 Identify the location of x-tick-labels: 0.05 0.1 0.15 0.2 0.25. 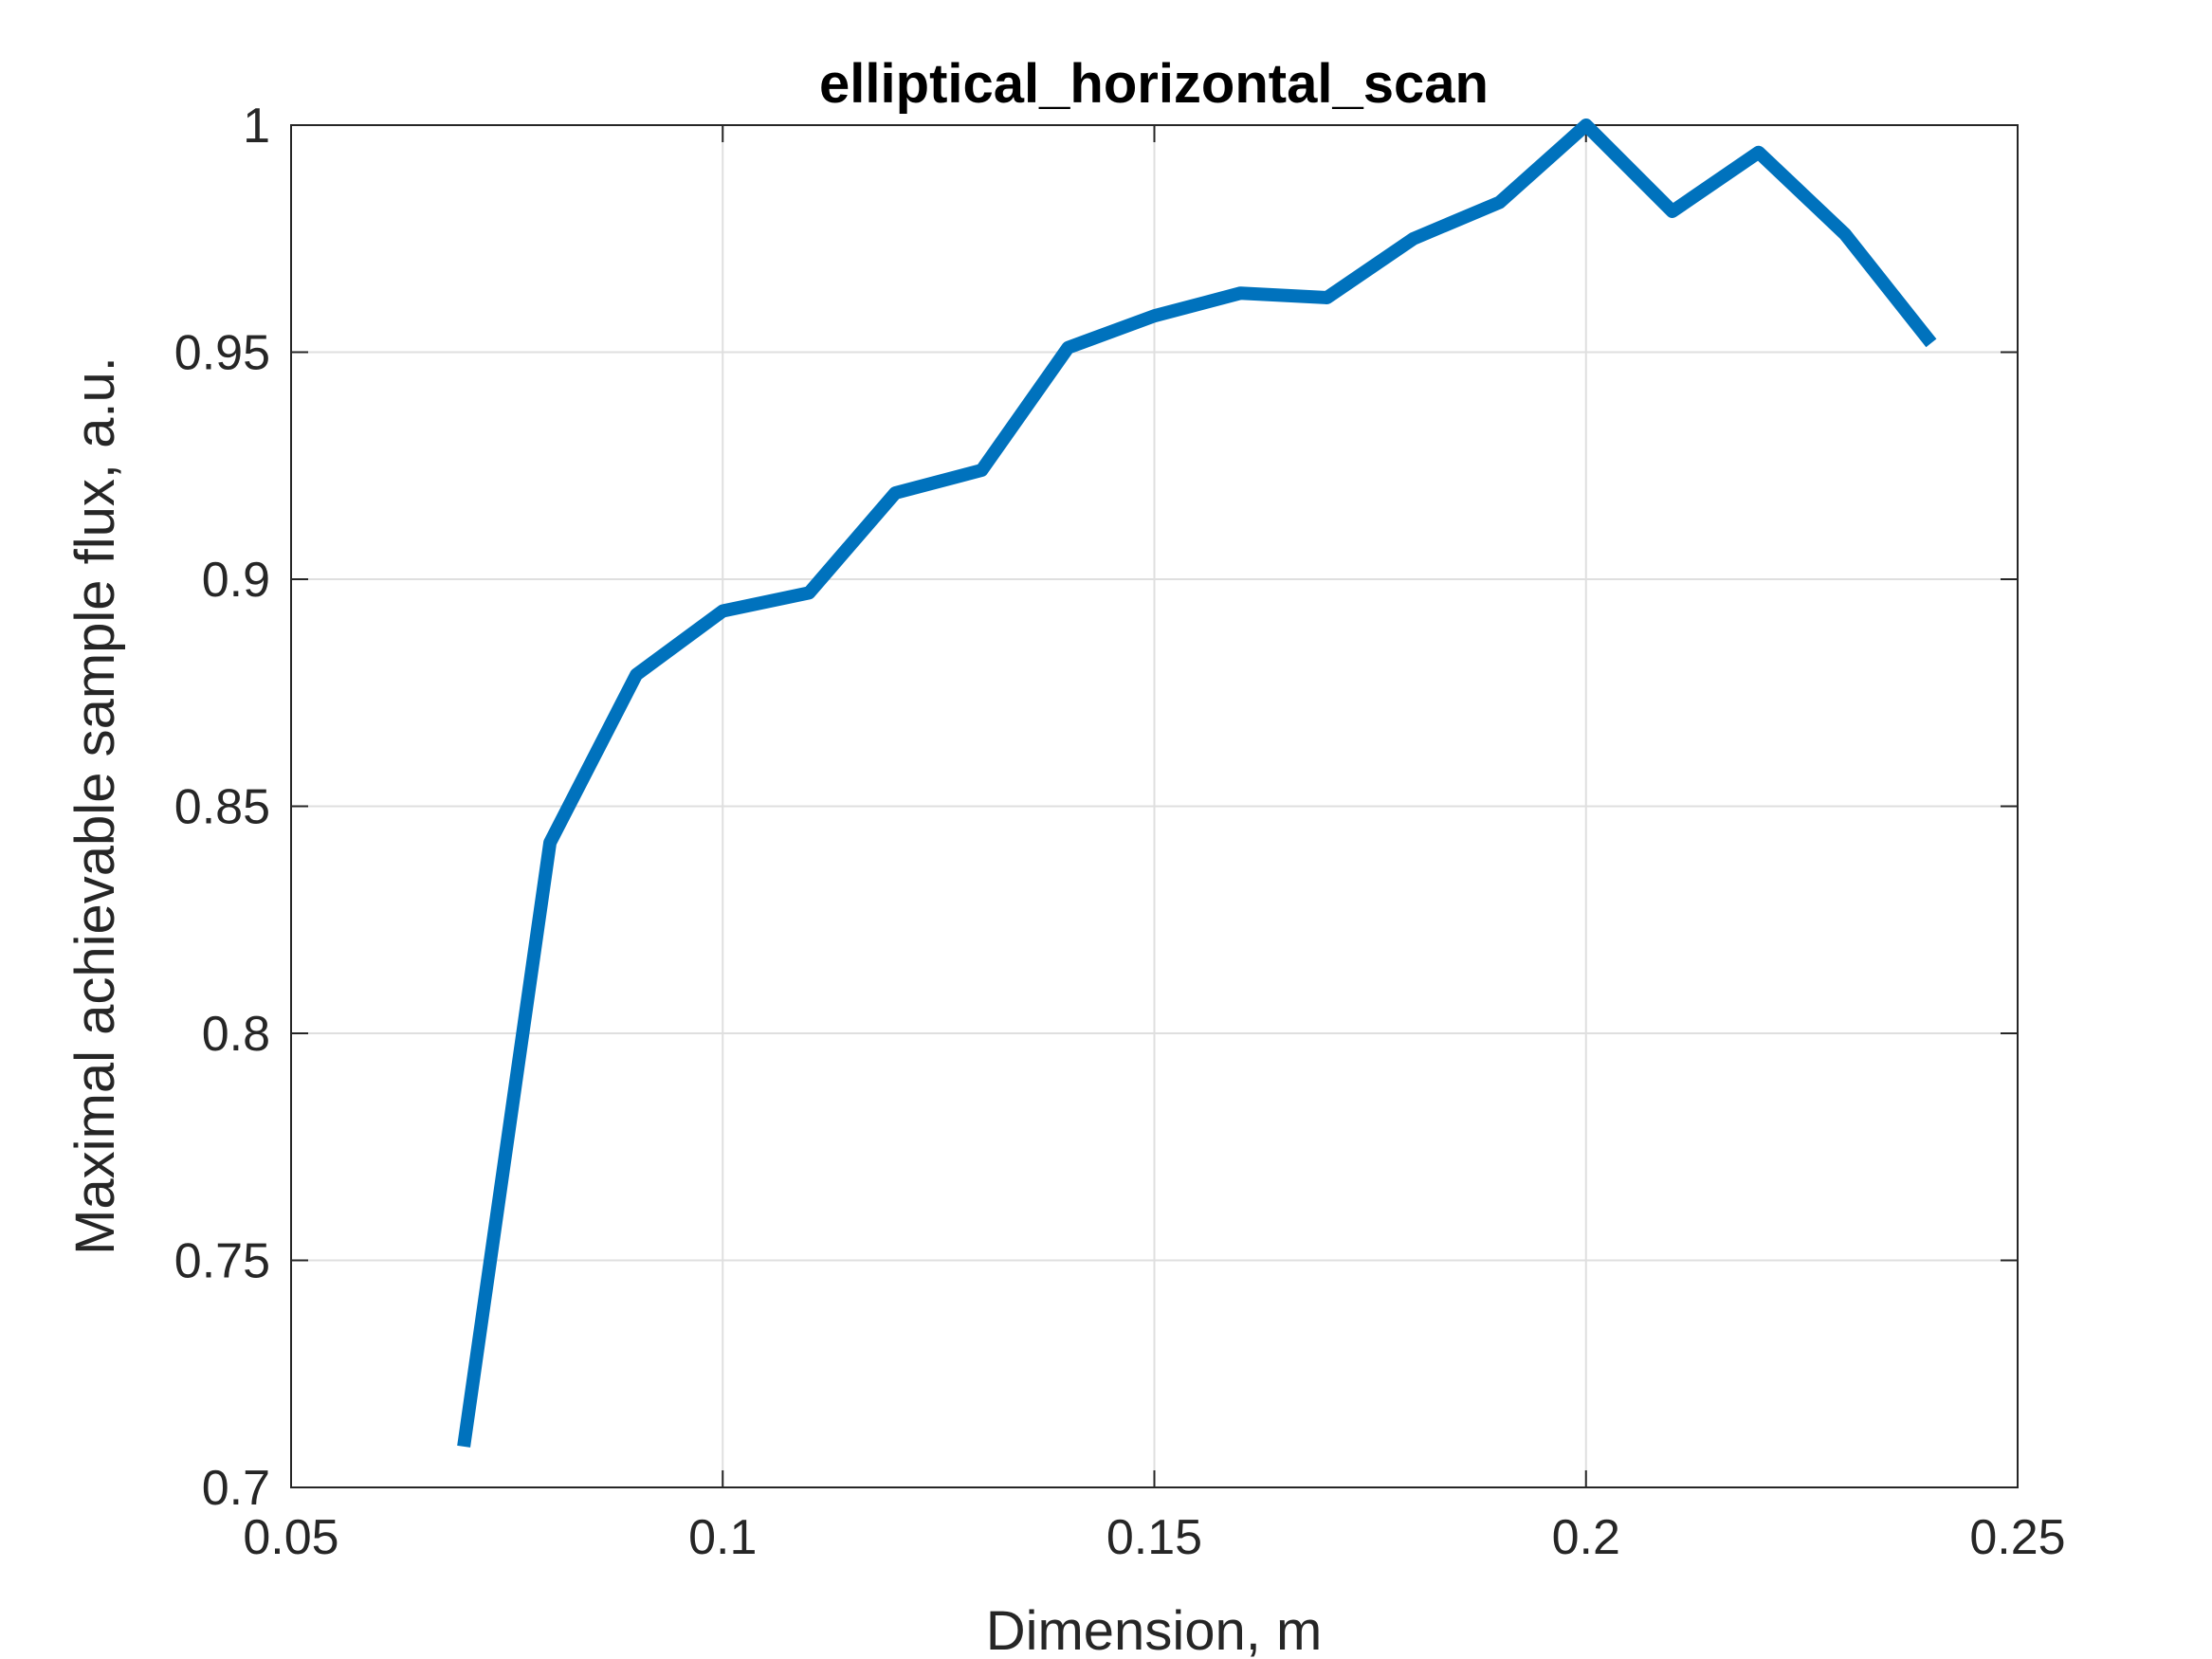
(1154, 1537).